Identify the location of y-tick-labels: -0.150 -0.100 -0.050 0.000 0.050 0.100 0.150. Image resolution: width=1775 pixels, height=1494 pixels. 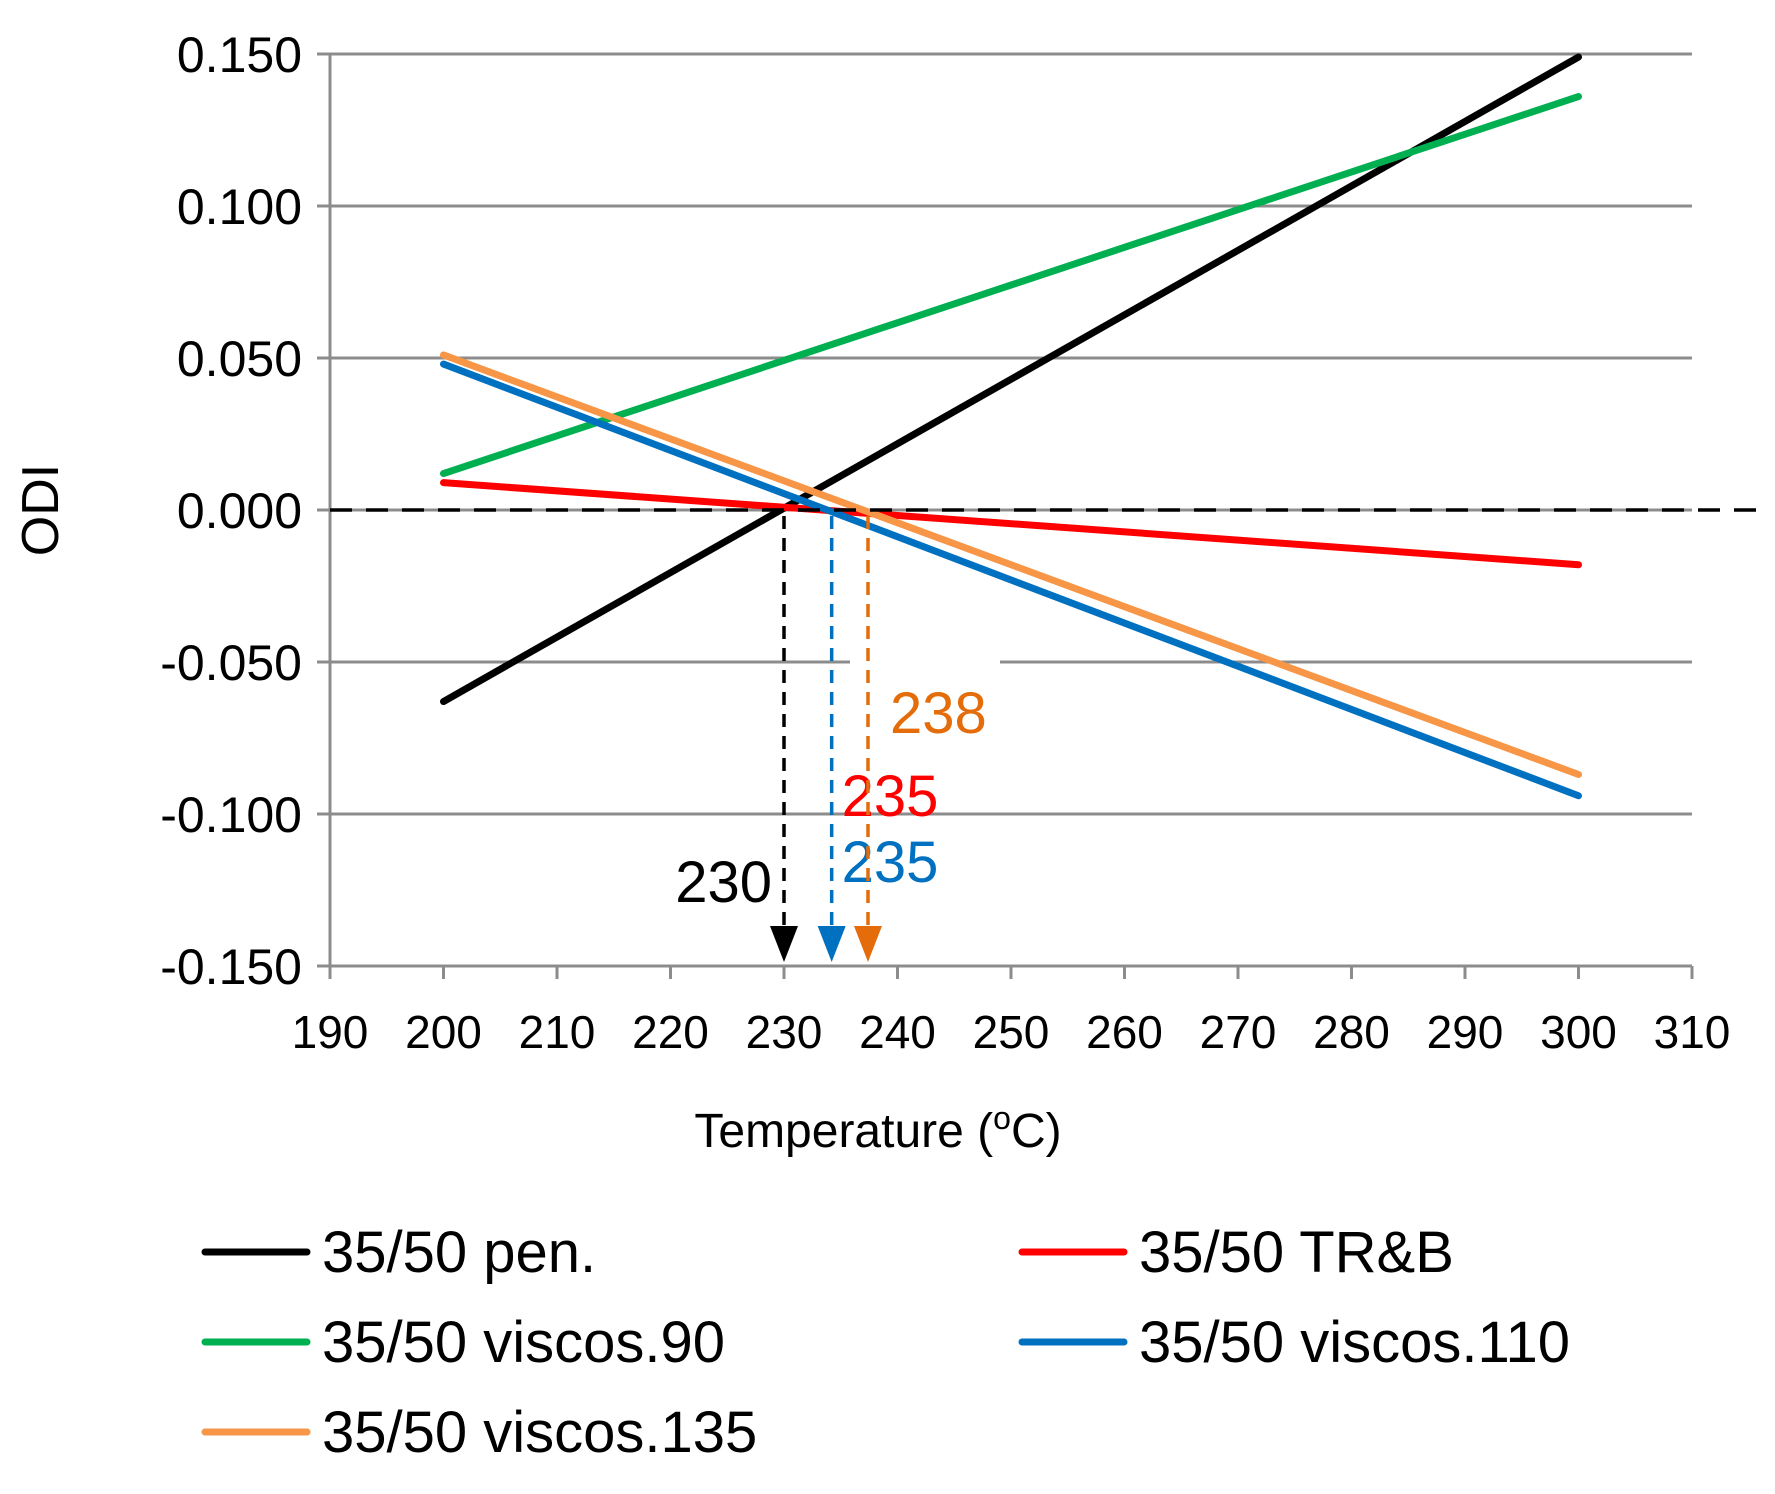
(231, 511).